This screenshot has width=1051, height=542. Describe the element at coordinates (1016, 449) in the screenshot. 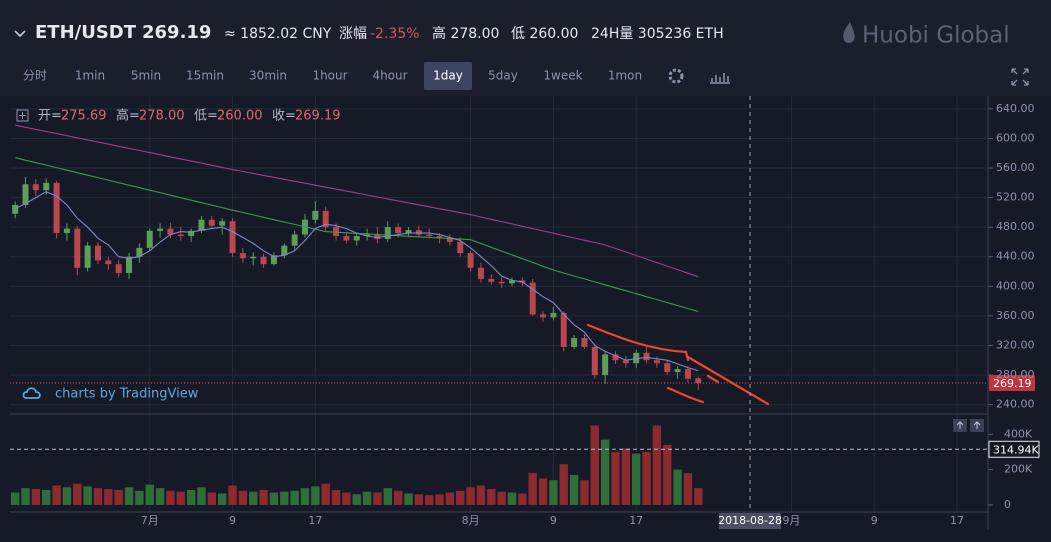

I see `volume-marker-label: 314.94K` at that location.